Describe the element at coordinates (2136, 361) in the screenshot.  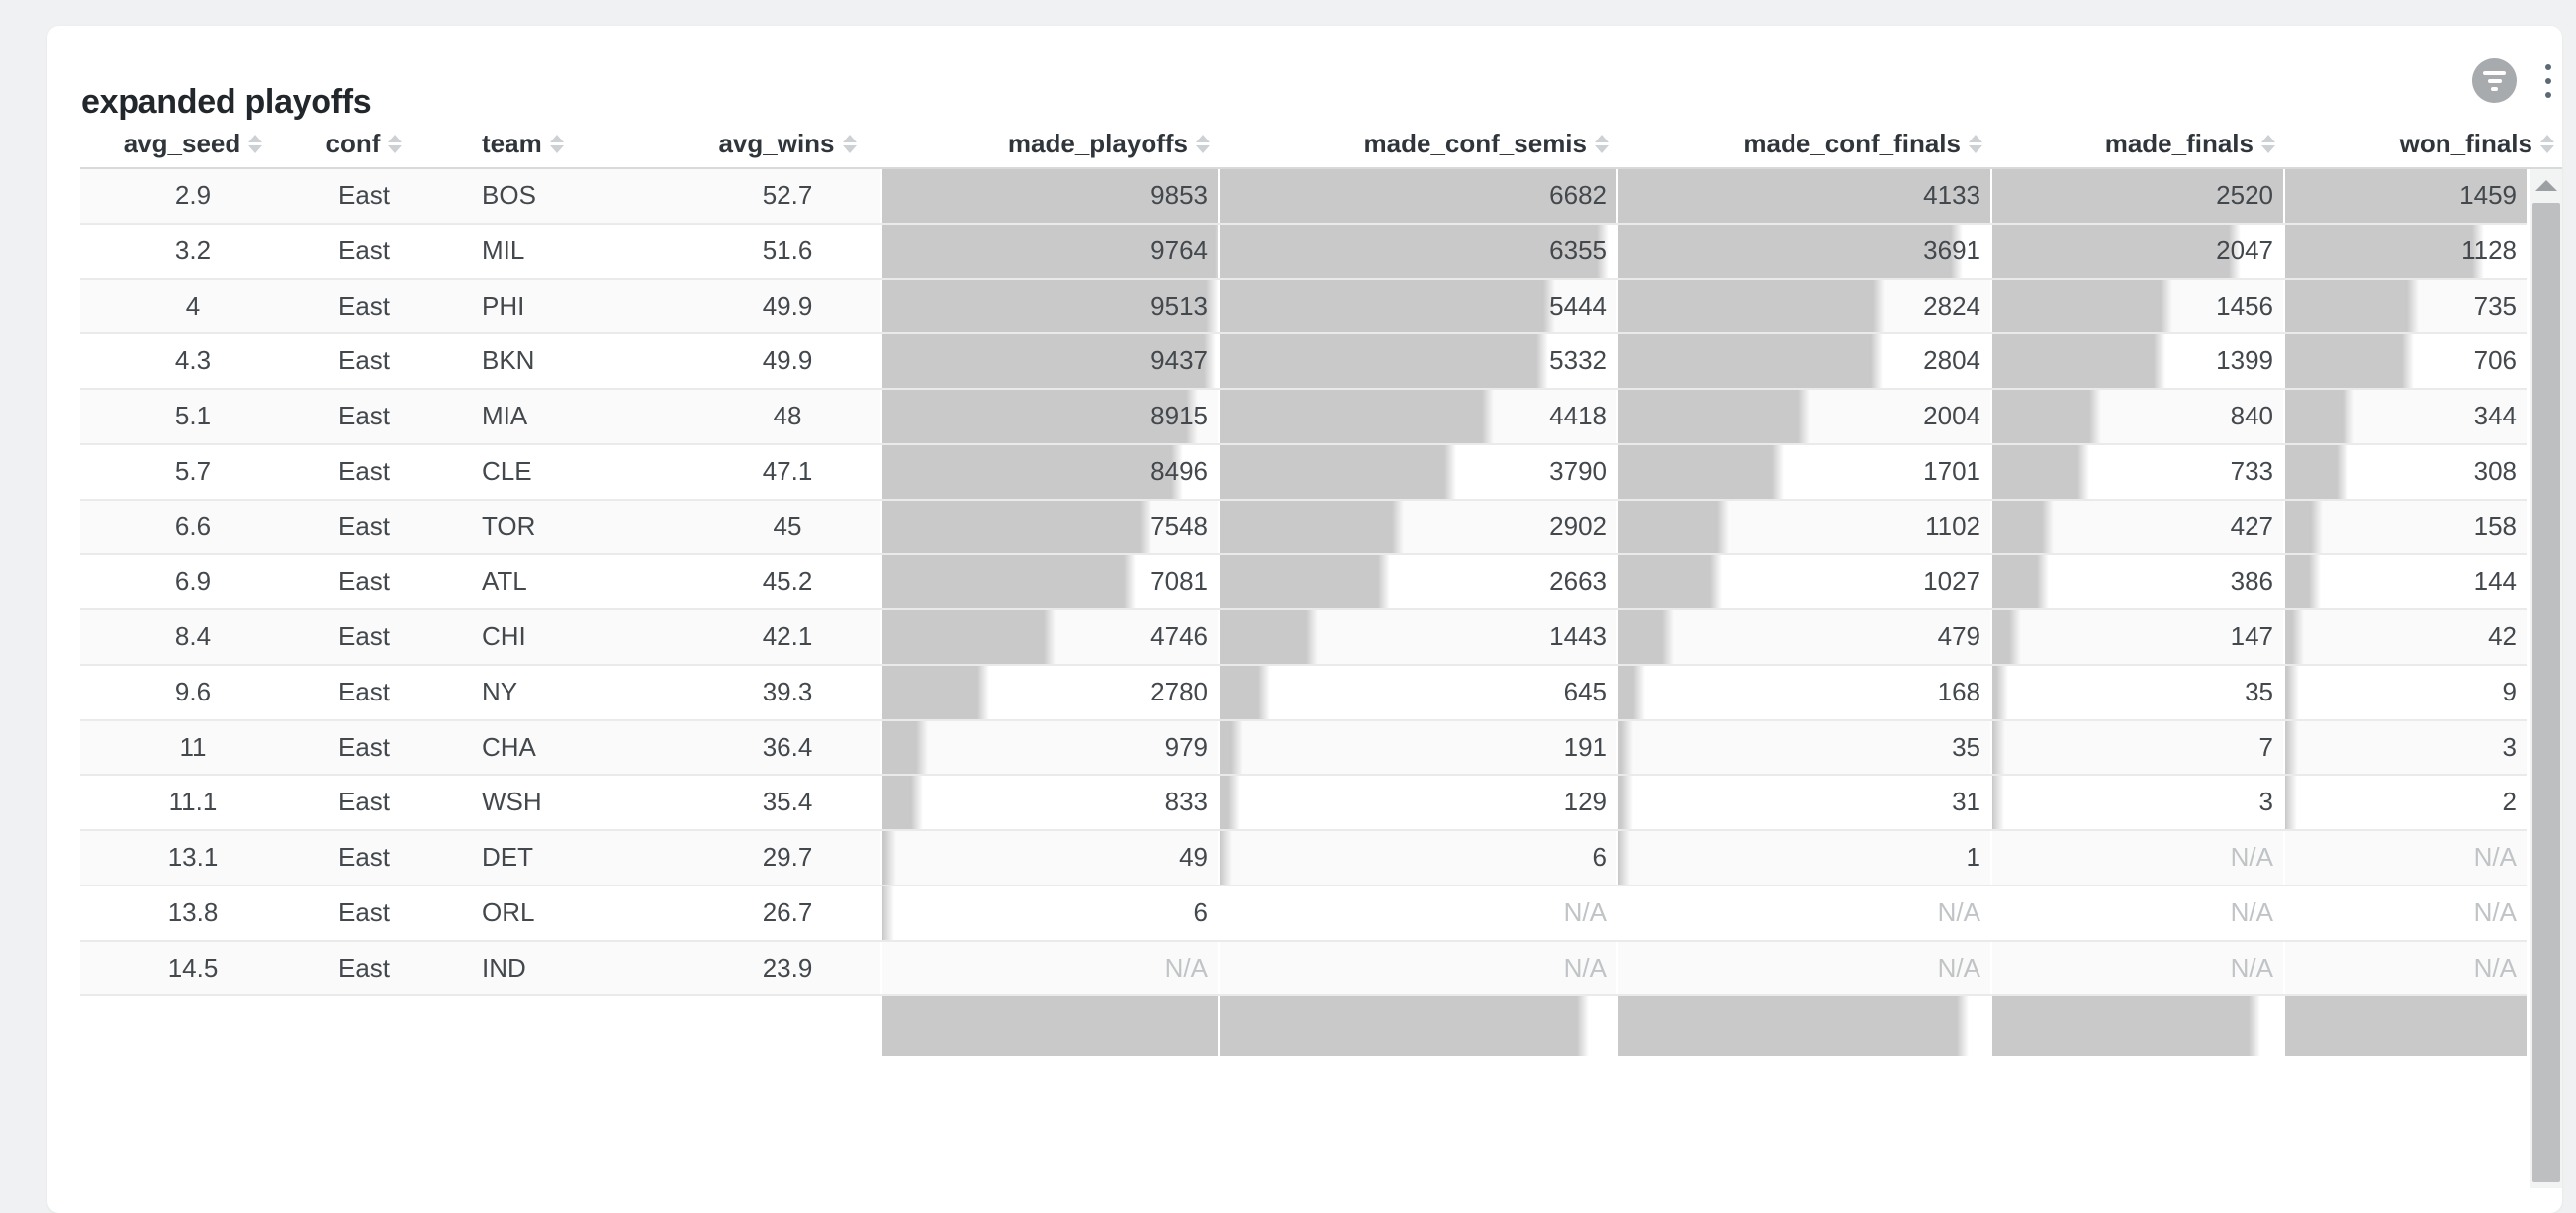
I see `cell-made_finals: 1399` at that location.